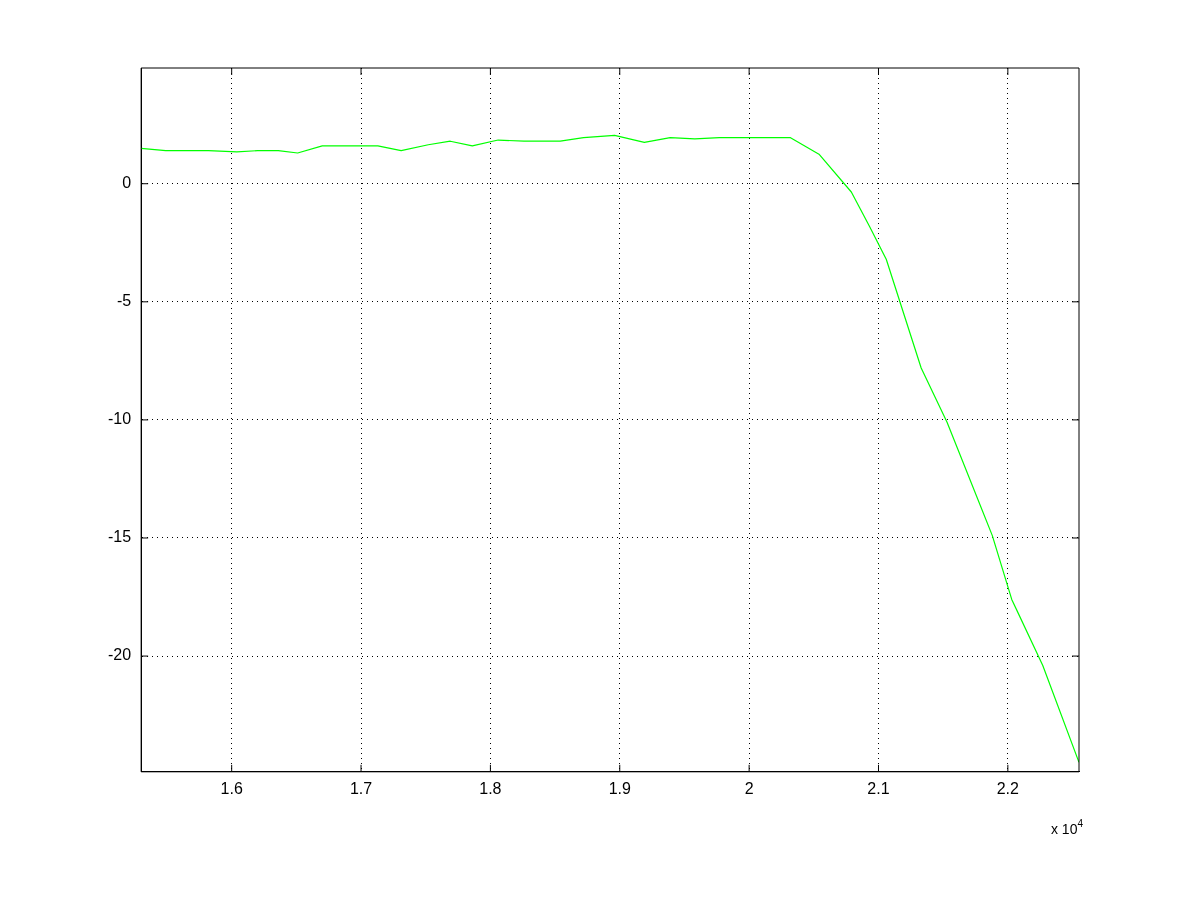 The height and width of the screenshot is (900, 1201). I want to click on x-tick-label: 2.2, so click(1008, 788).